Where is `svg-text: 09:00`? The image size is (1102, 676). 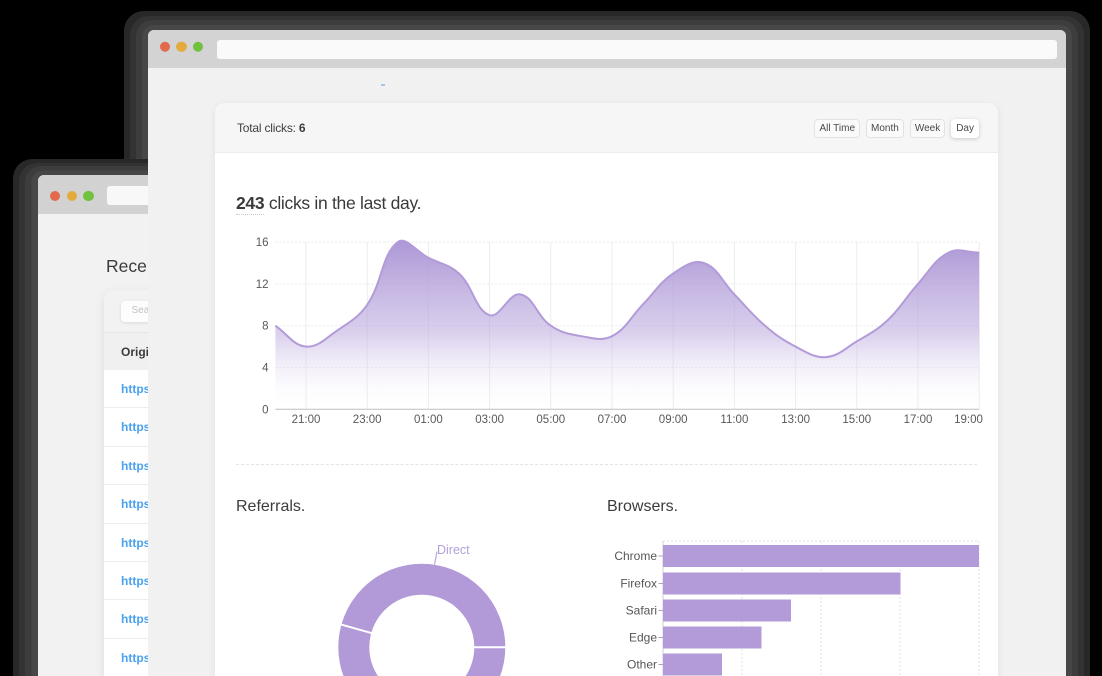
svg-text: 09:00 is located at coordinates (673, 420).